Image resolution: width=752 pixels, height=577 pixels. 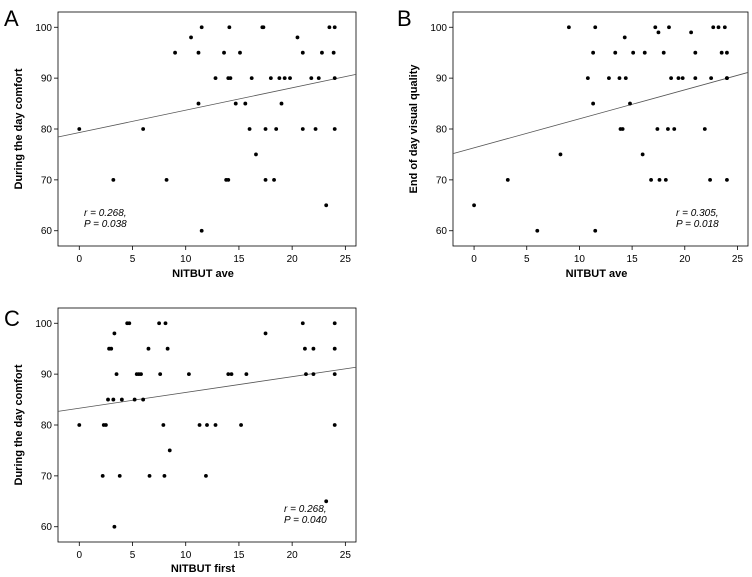 I want to click on x-tick-label: 10, so click(x=186, y=259).